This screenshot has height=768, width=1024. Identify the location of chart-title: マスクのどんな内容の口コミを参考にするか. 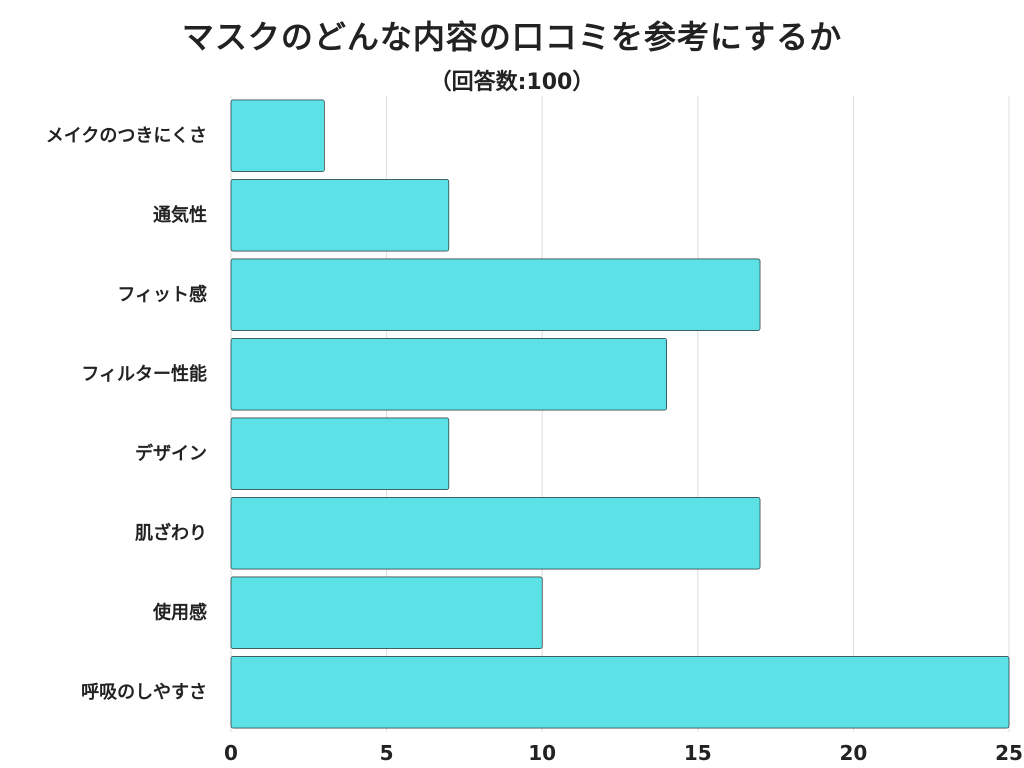
(512, 37).